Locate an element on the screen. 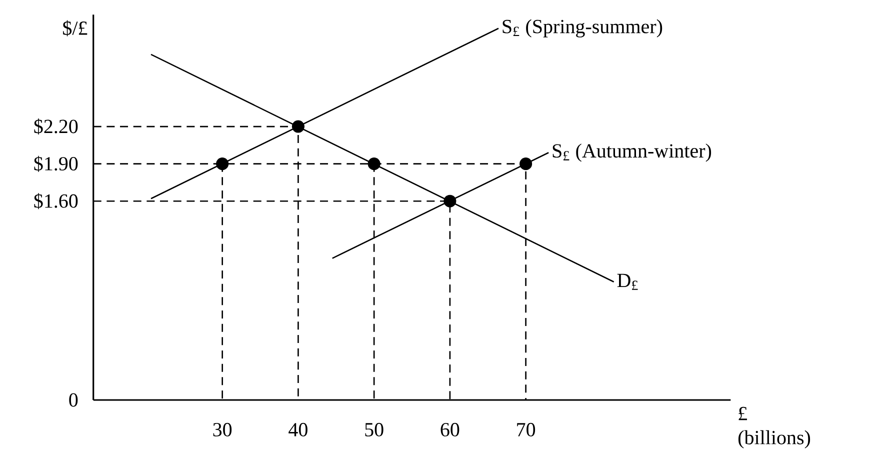 This screenshot has height=450, width=879. y-tick-label: 0 is located at coordinates (73, 400).